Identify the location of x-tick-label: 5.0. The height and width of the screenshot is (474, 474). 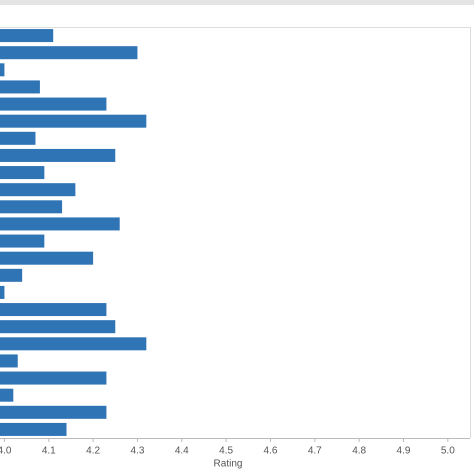
(448, 451).